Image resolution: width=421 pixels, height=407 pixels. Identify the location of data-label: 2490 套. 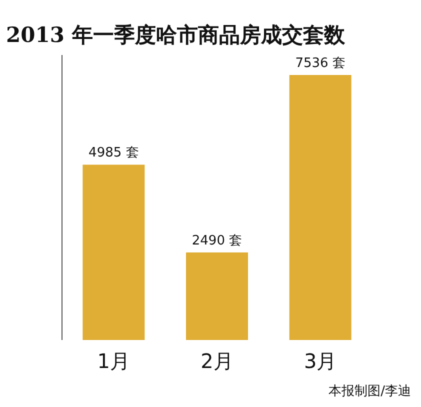
(217, 240).